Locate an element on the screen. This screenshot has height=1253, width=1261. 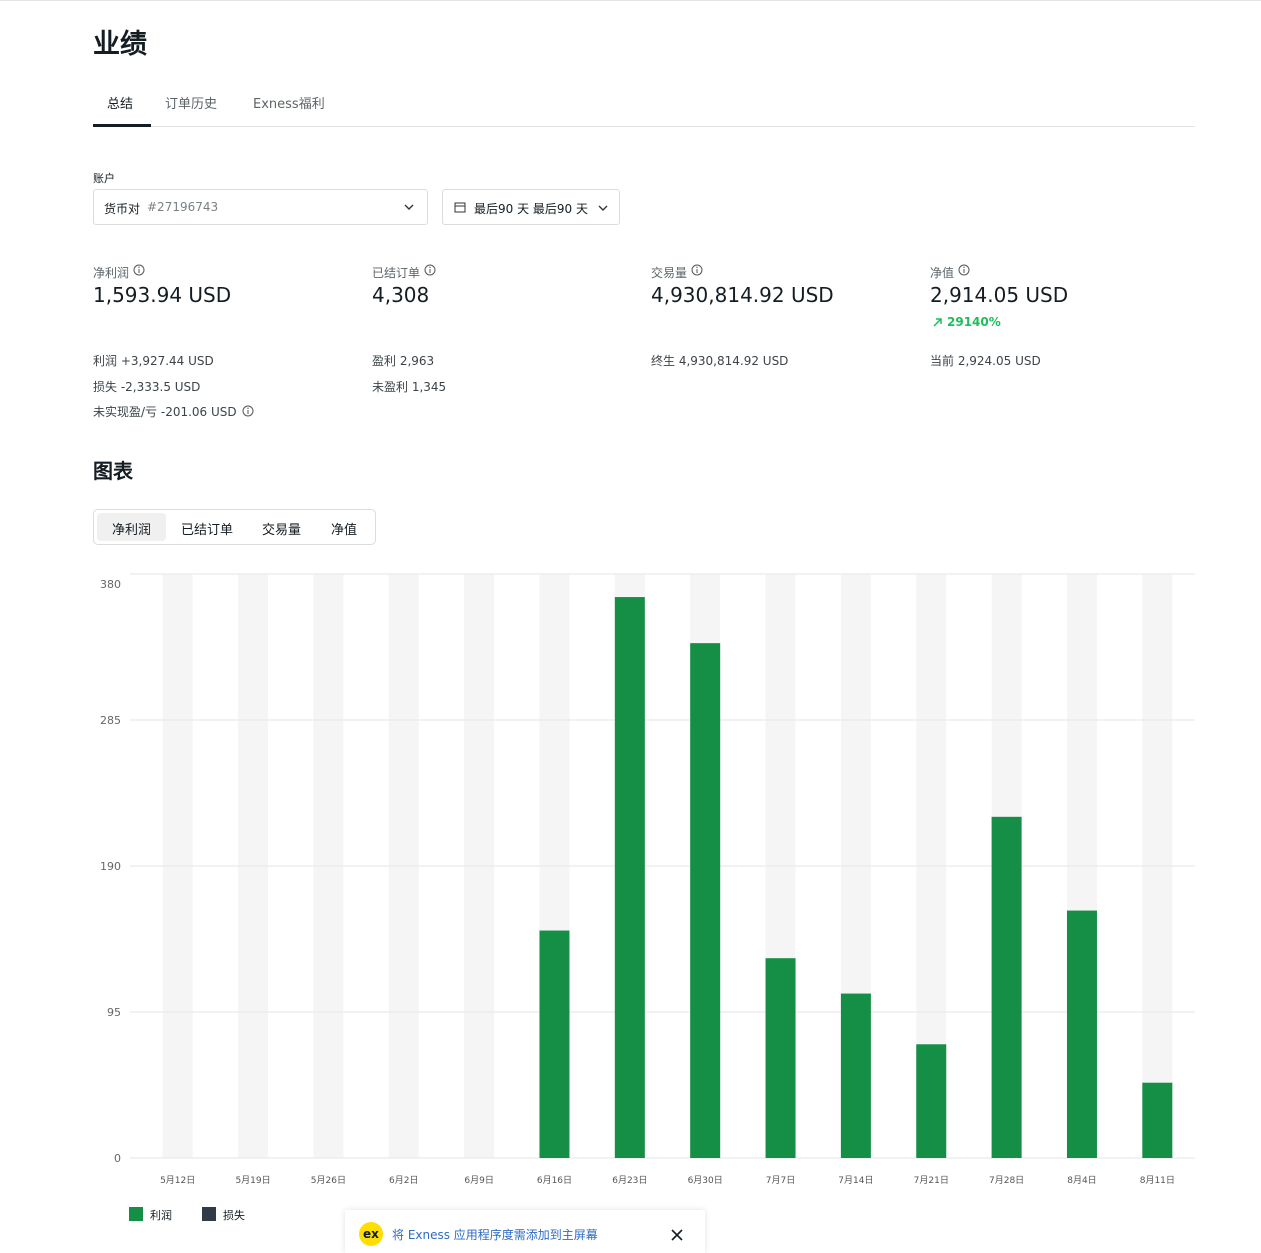
x-tick-label: 8月11日 is located at coordinates (1157, 1180).